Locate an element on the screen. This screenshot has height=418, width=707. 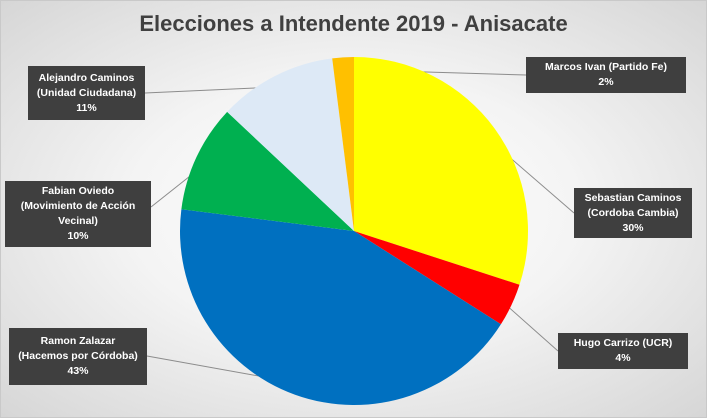
data-label-value: 30% is located at coordinates (633, 227).